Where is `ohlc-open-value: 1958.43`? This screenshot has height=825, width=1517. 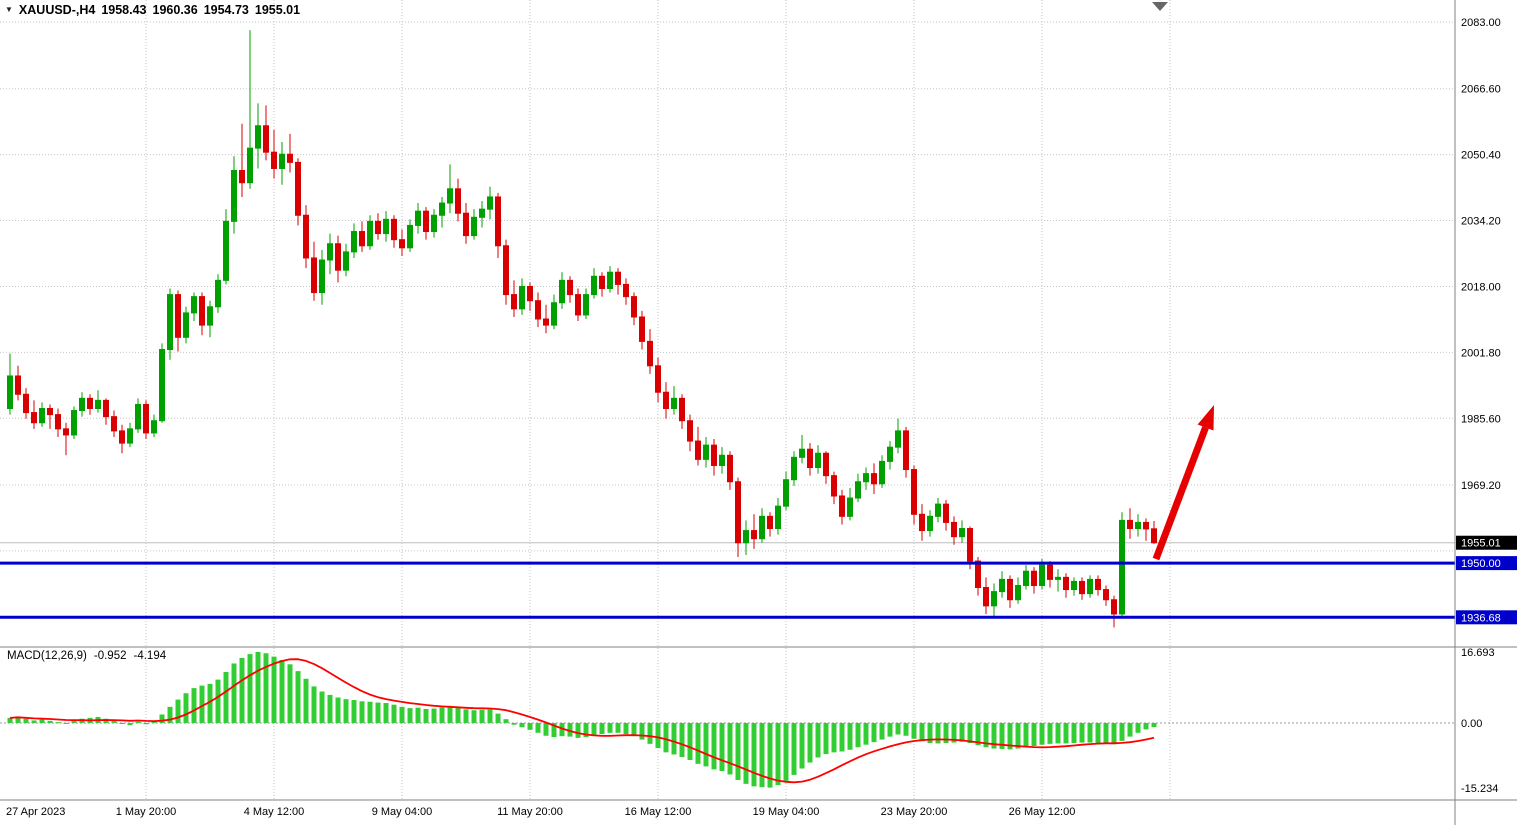
ohlc-open-value: 1958.43 is located at coordinates (124, 10).